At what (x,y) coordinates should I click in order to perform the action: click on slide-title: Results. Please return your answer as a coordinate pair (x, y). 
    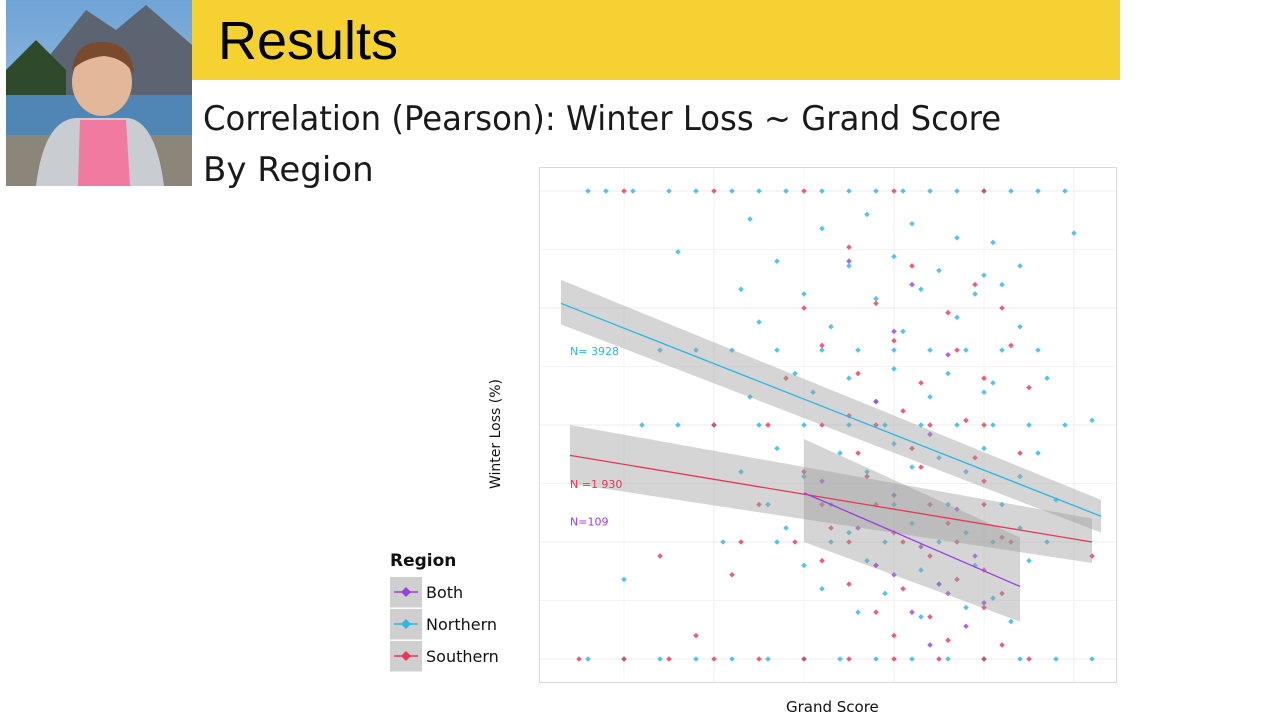
    Looking at the image, I should click on (308, 41).